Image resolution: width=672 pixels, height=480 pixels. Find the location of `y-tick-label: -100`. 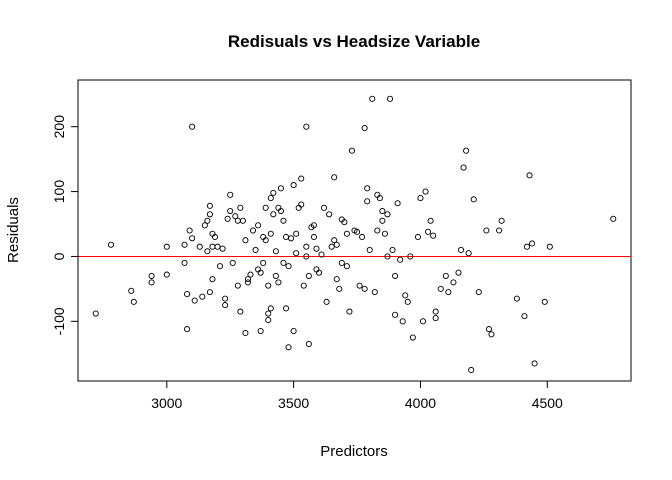

y-tick-label: -100 is located at coordinates (59, 321).